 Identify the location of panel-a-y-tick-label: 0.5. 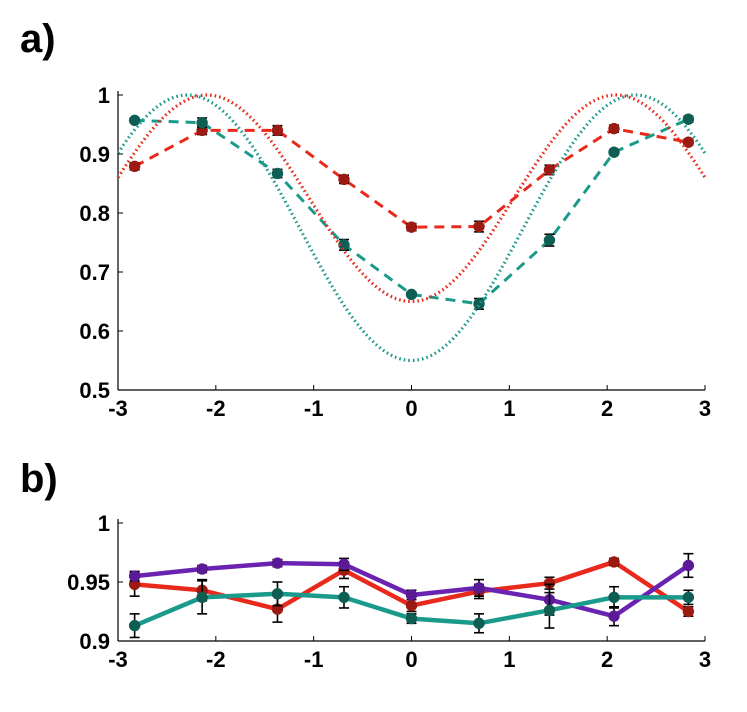
(94, 390).